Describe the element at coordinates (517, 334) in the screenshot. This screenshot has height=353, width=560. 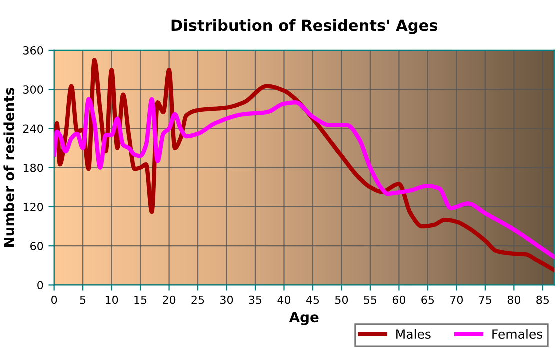
I see `legend-label: Females` at that location.